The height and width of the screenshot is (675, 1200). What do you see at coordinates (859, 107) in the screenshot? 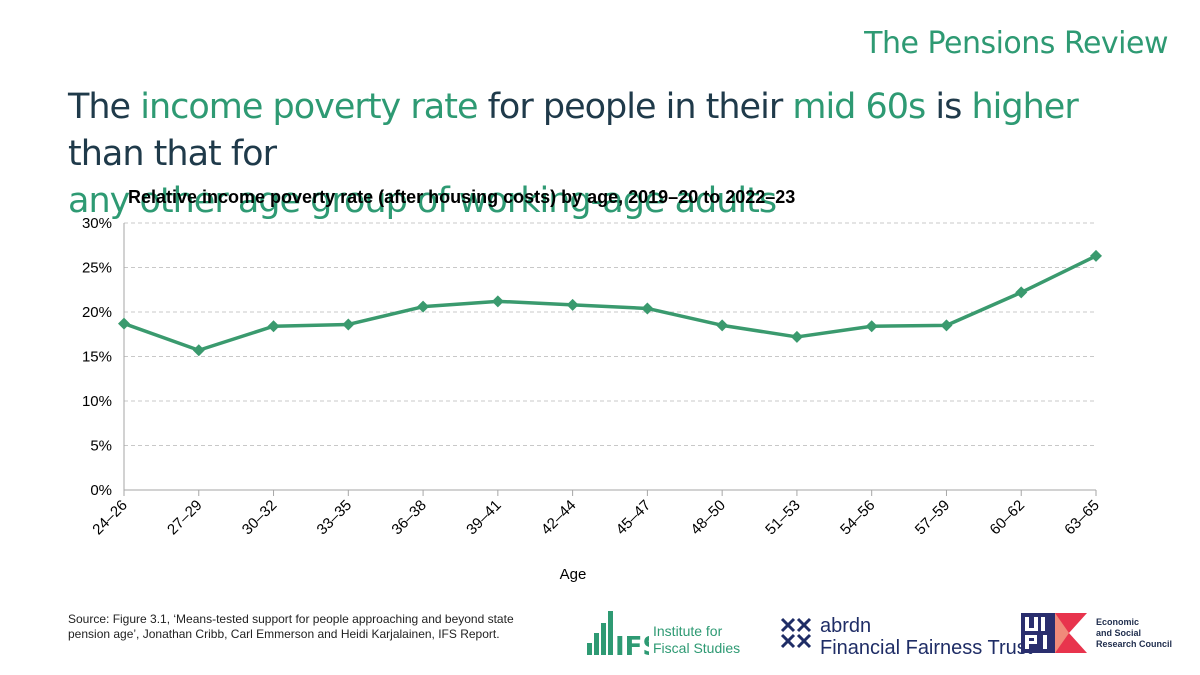
I see `headline-highlight: mid 60s` at bounding box center [859, 107].